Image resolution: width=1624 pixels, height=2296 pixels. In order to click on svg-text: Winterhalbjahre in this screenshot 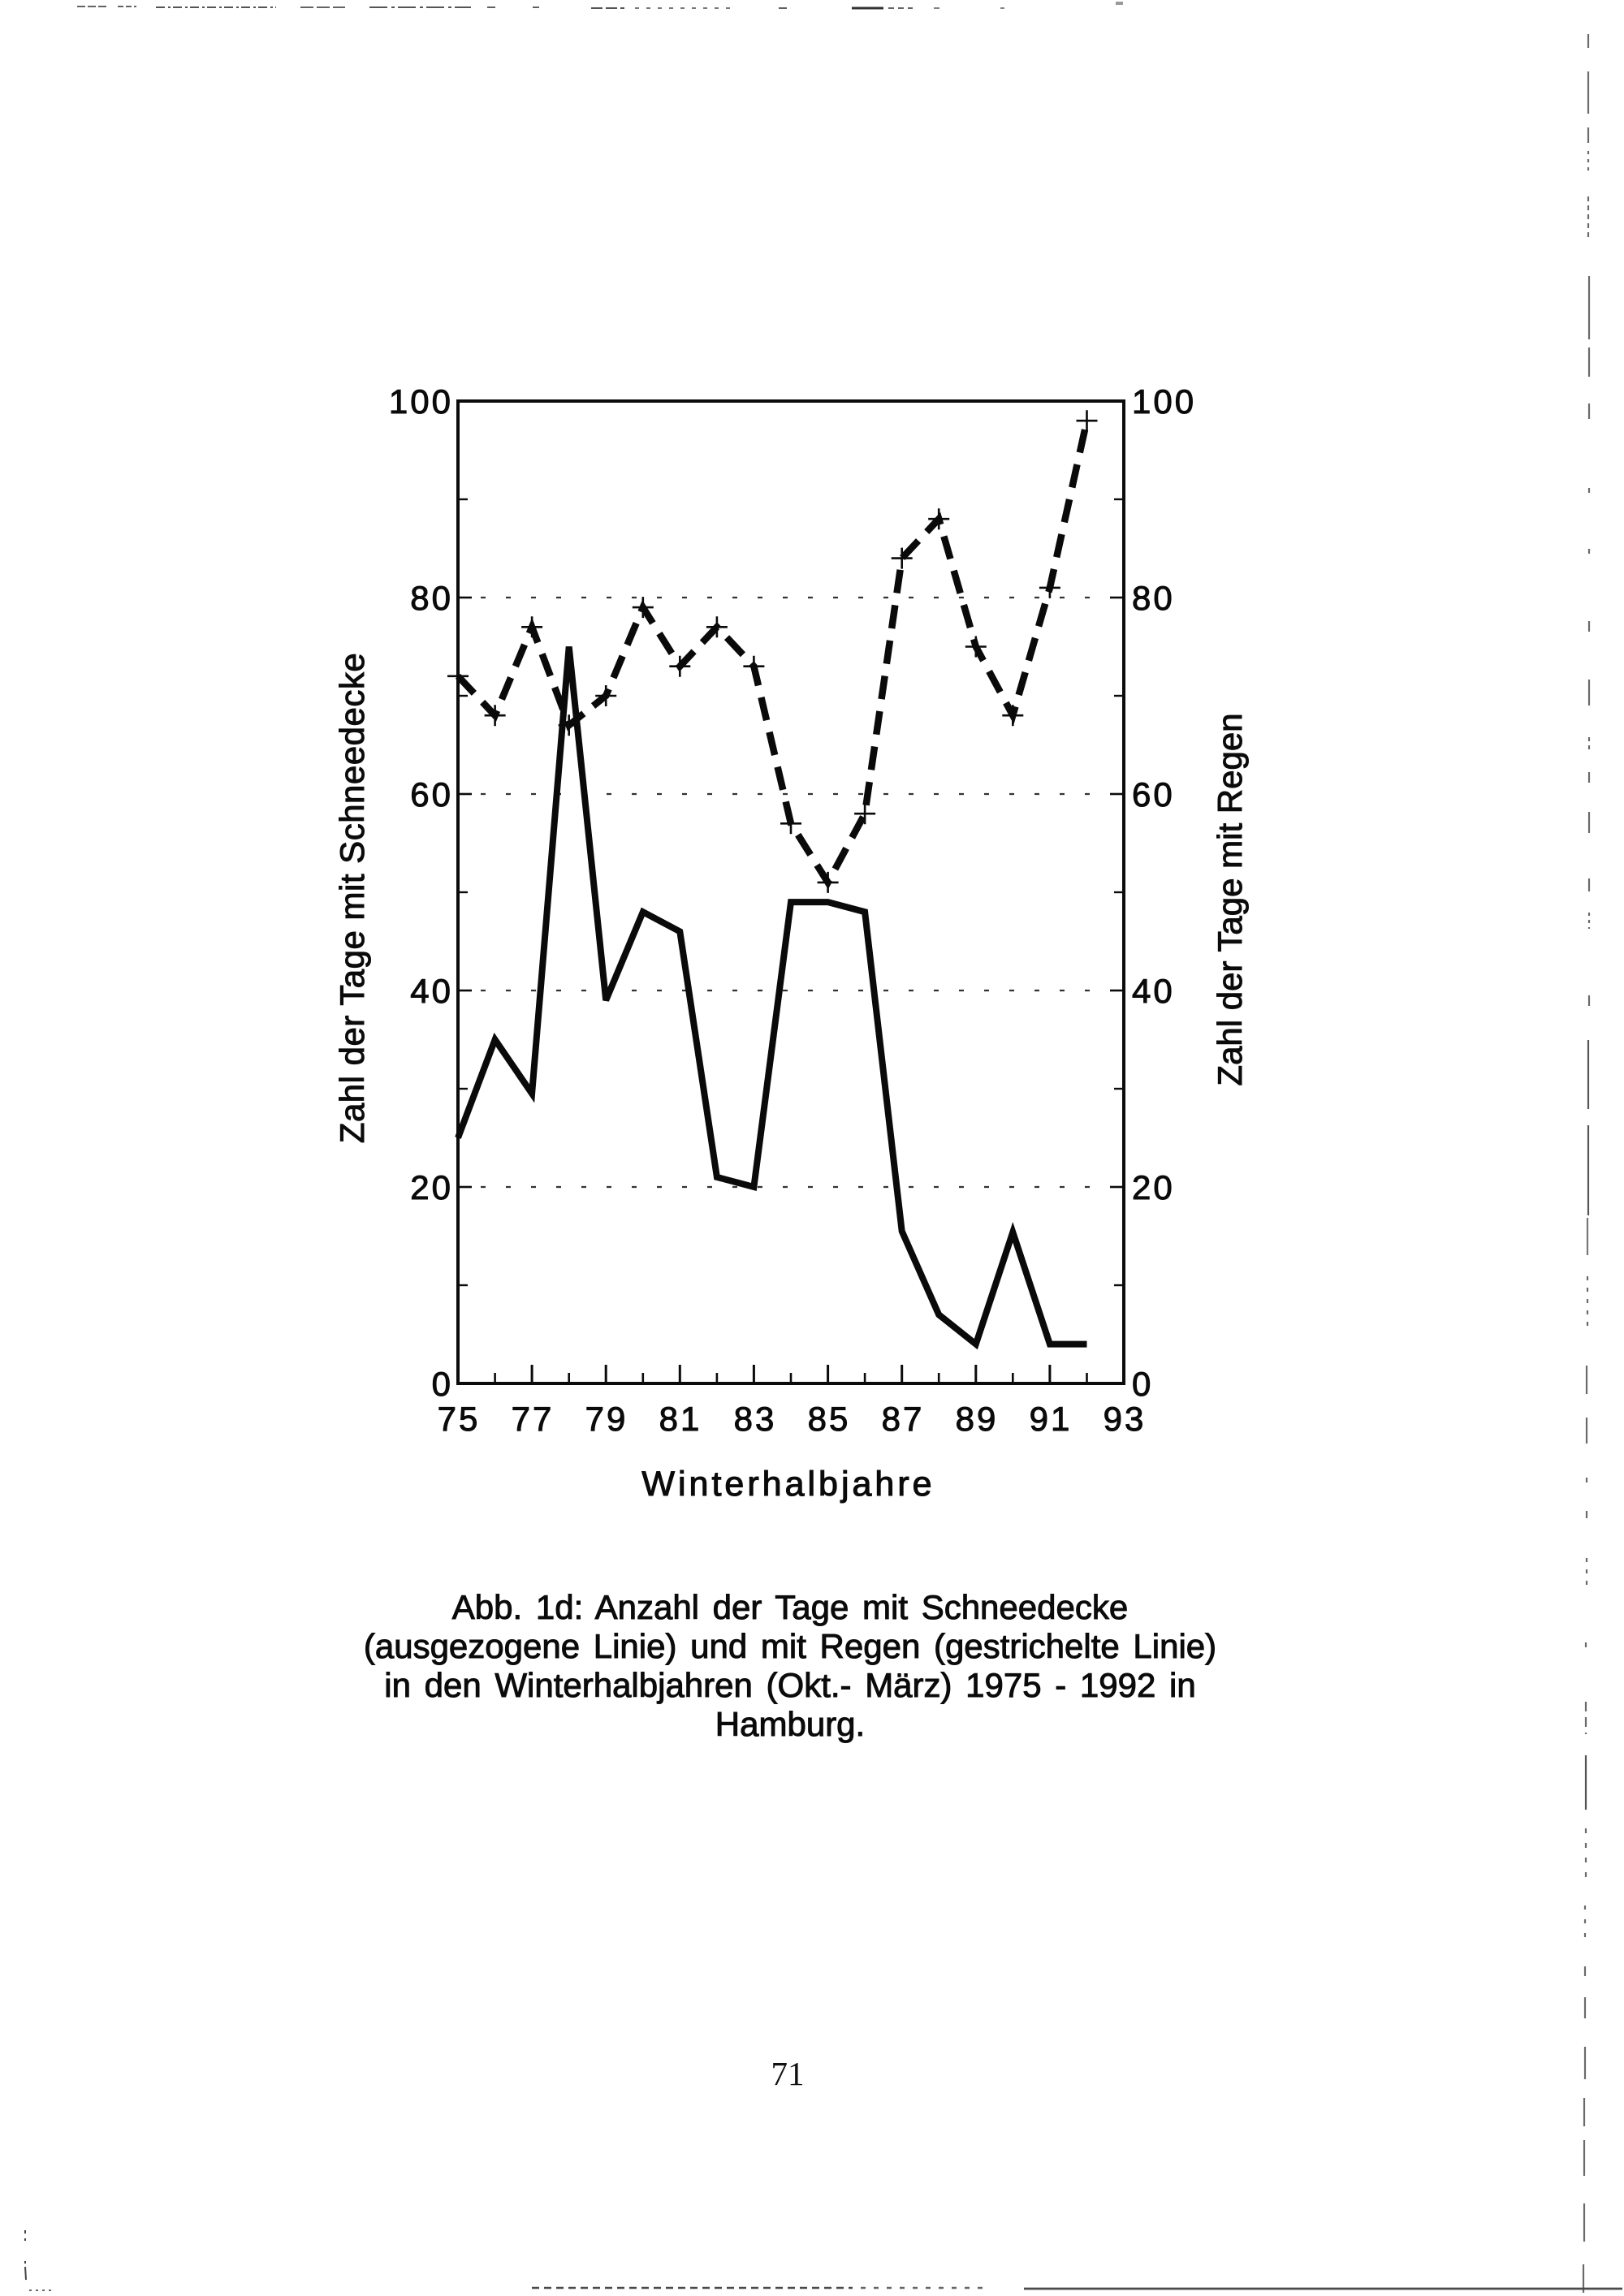, I will do `click(788, 1485)`.